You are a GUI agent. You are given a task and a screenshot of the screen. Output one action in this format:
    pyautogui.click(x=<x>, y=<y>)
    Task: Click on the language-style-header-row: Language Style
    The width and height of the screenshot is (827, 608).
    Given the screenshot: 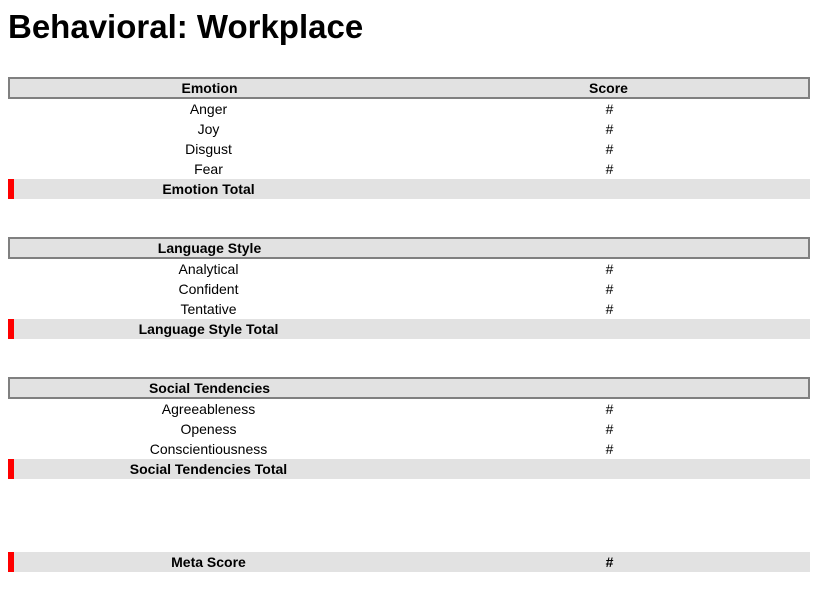 What is the action you would take?
    pyautogui.click(x=409, y=248)
    